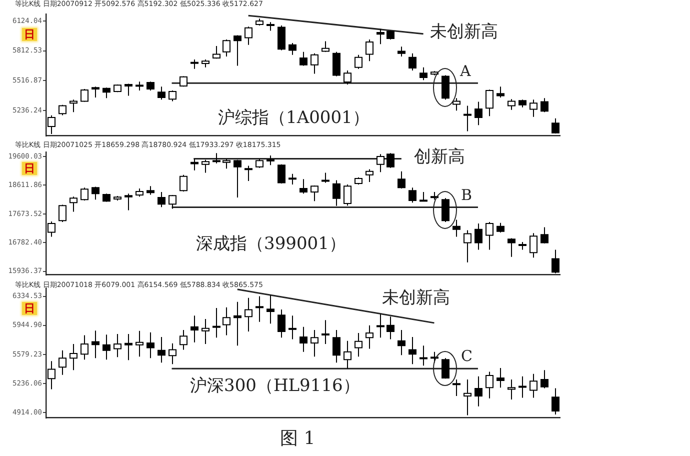 The image size is (690, 456). What do you see at coordinates (465, 71) in the screenshot?
I see `annotation: A` at bounding box center [465, 71].